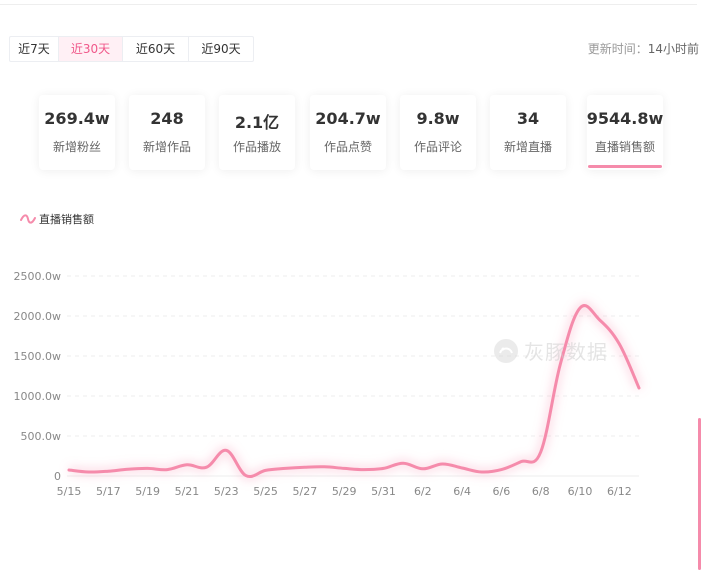  What do you see at coordinates (38, 276) in the screenshot?
I see `y-tick-label: 2500.0w` at bounding box center [38, 276].